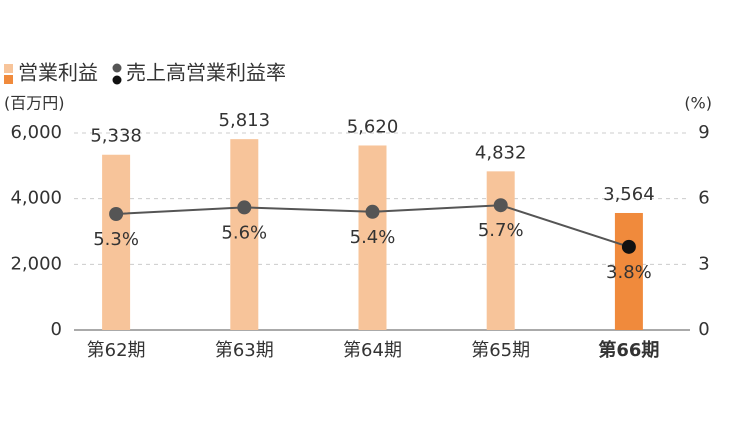  What do you see at coordinates (628, 350) in the screenshot?
I see `x-tick-label: 第66期` at bounding box center [628, 350].